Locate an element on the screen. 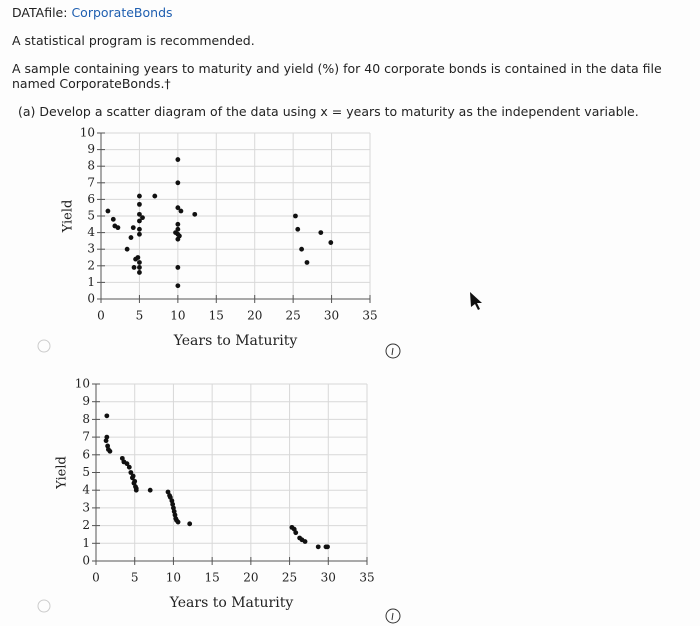 The height and width of the screenshot is (626, 700). y-tick-label: 3 is located at coordinates (91, 249).